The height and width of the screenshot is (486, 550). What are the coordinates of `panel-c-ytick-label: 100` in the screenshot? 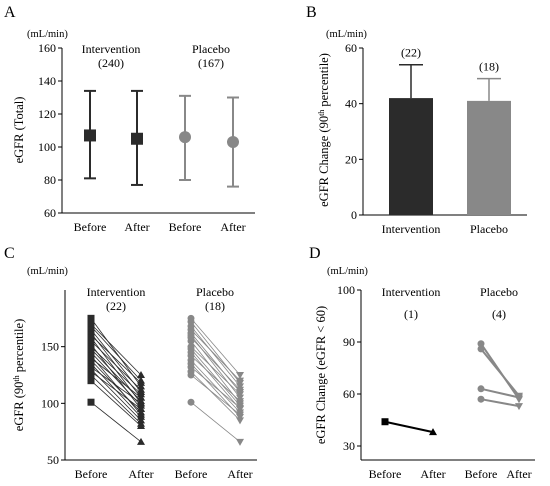 It's located at (50, 403).